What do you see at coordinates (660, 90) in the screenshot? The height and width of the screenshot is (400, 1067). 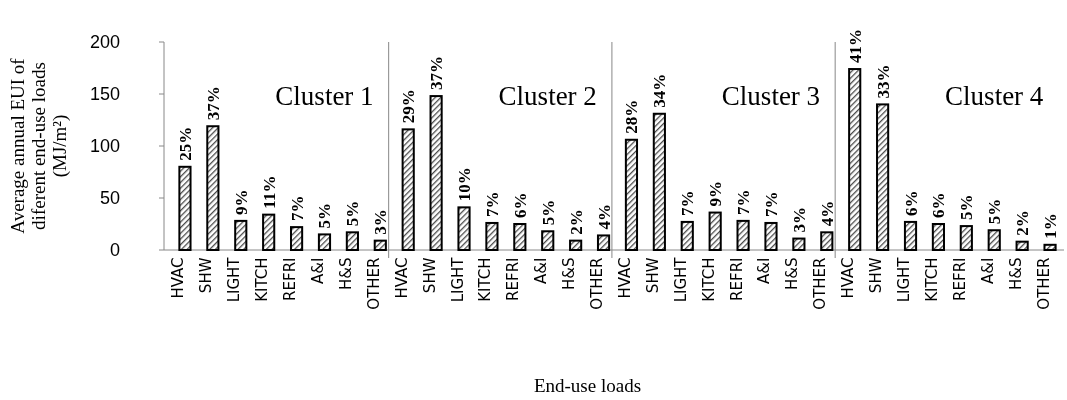 I see `annotation: 34%` at bounding box center [660, 90].